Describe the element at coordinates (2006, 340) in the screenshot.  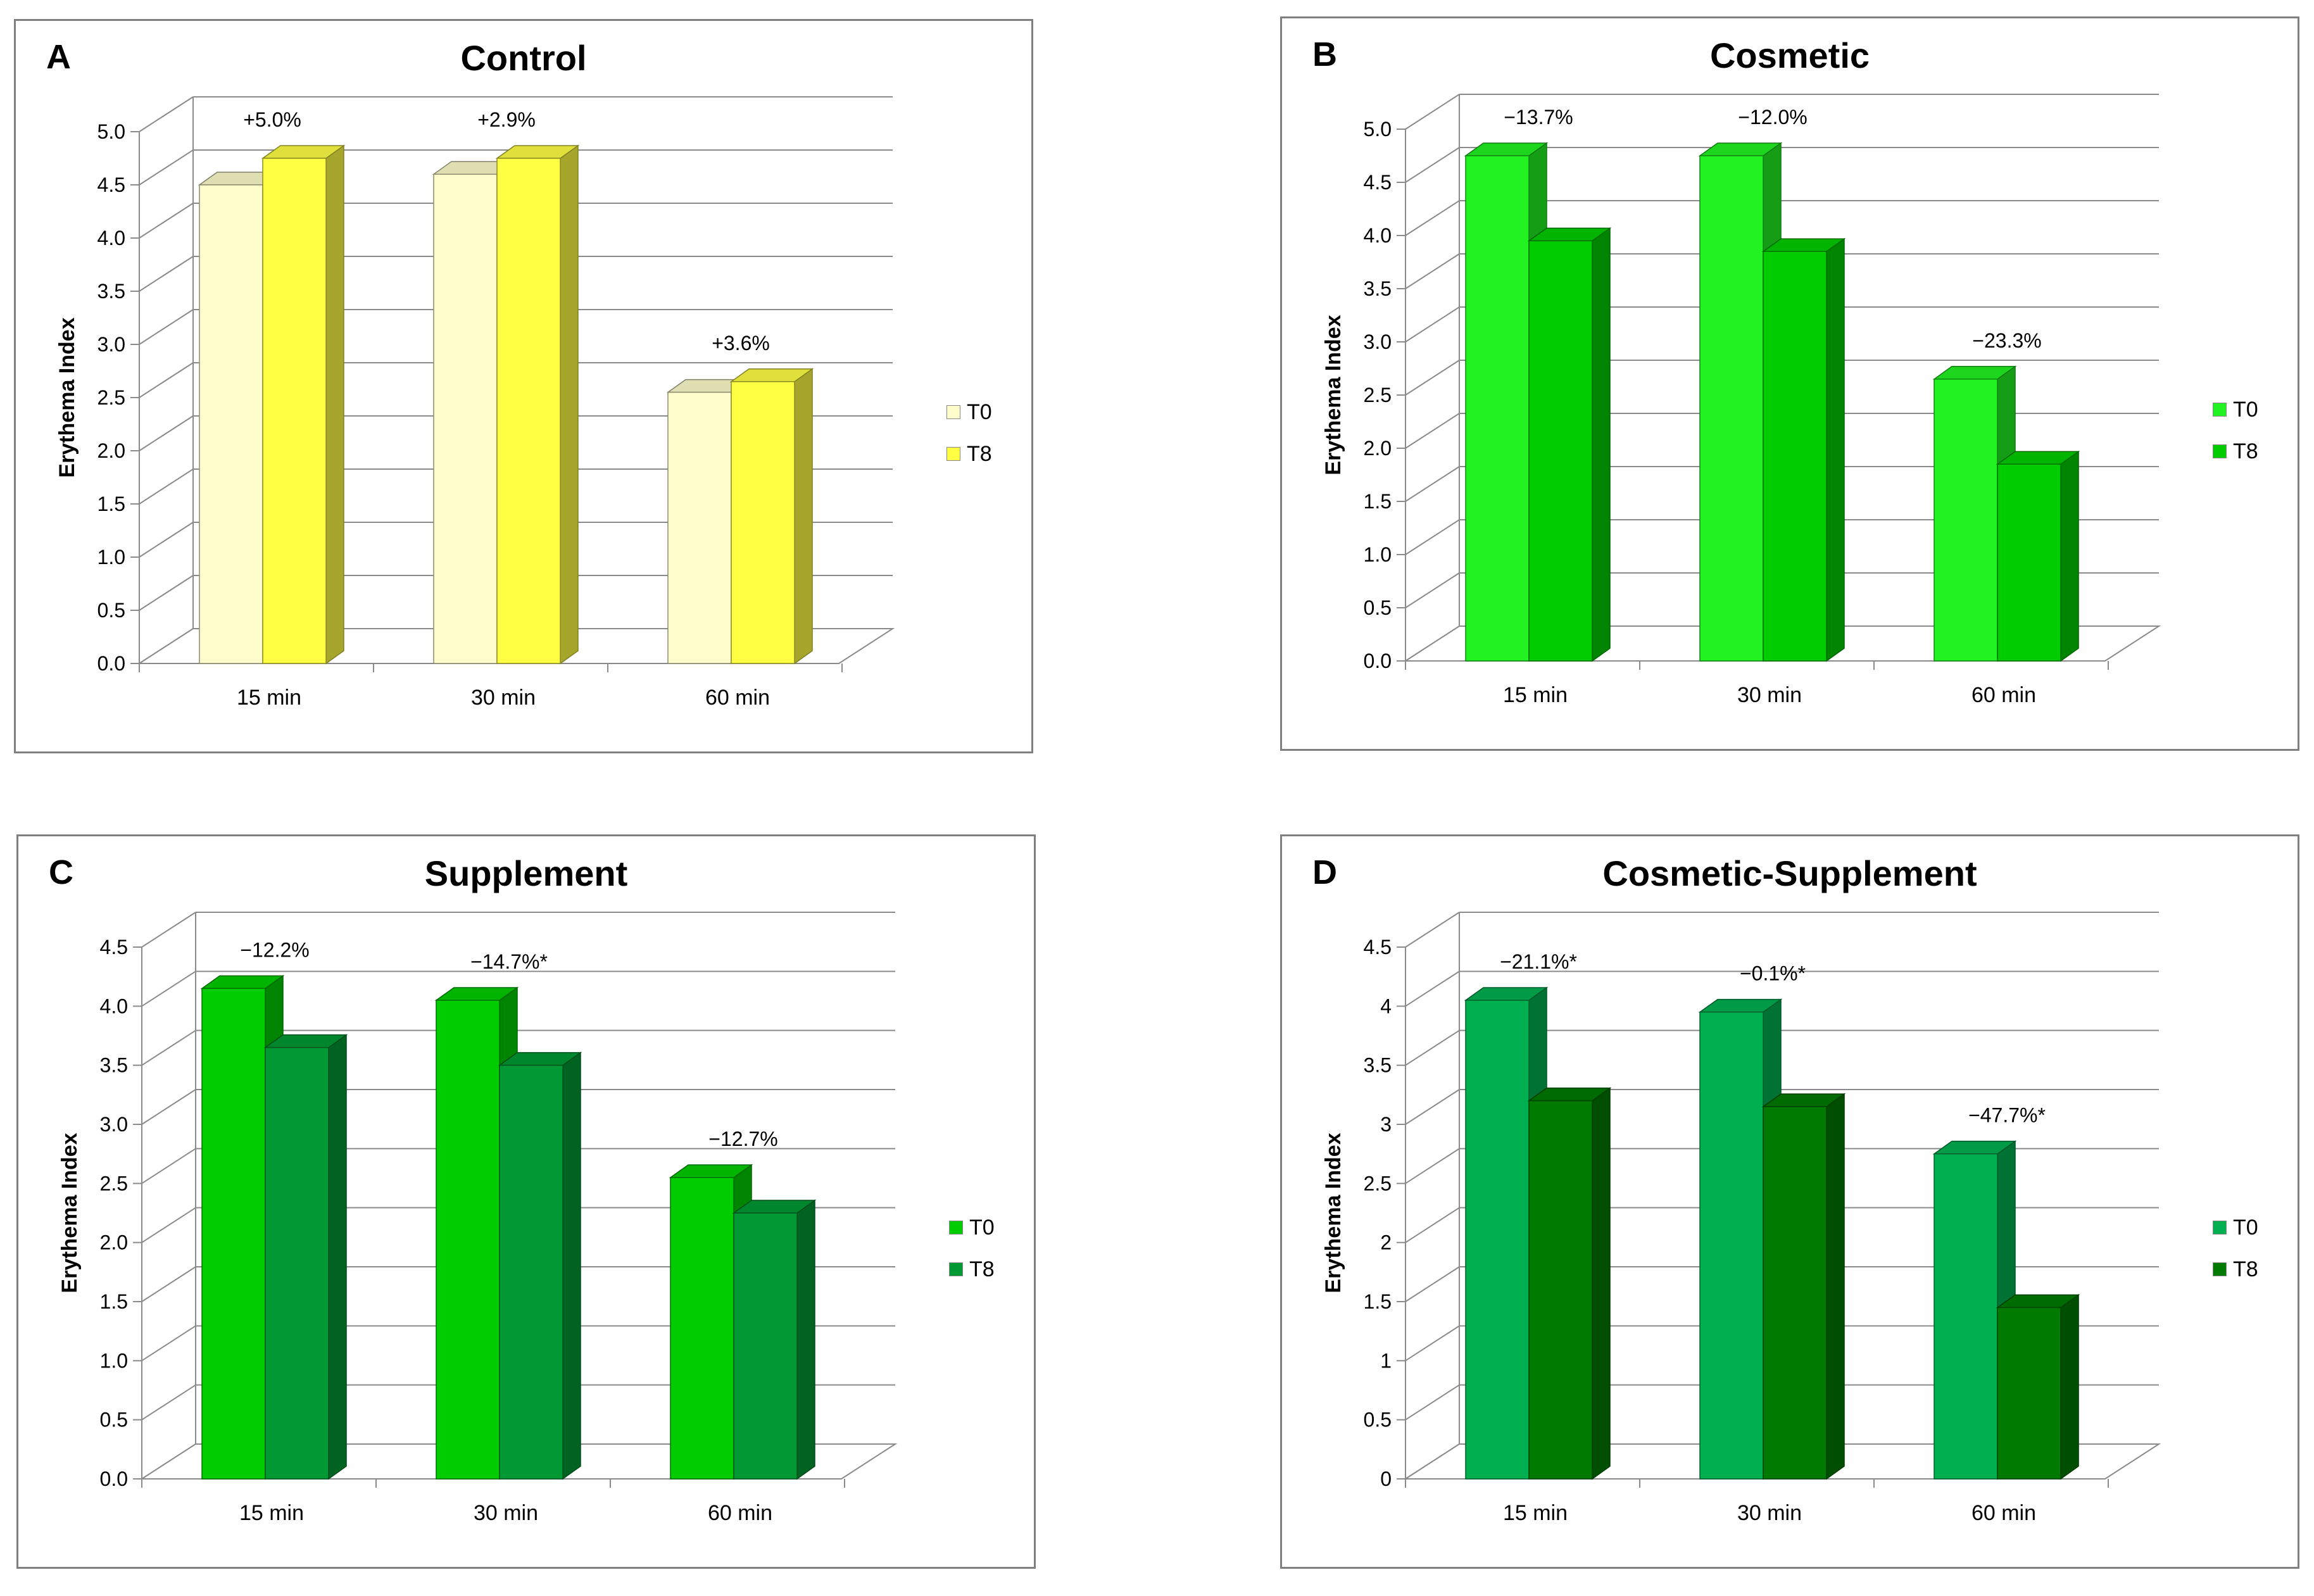
I see `change-annotation: −23.3%` at that location.